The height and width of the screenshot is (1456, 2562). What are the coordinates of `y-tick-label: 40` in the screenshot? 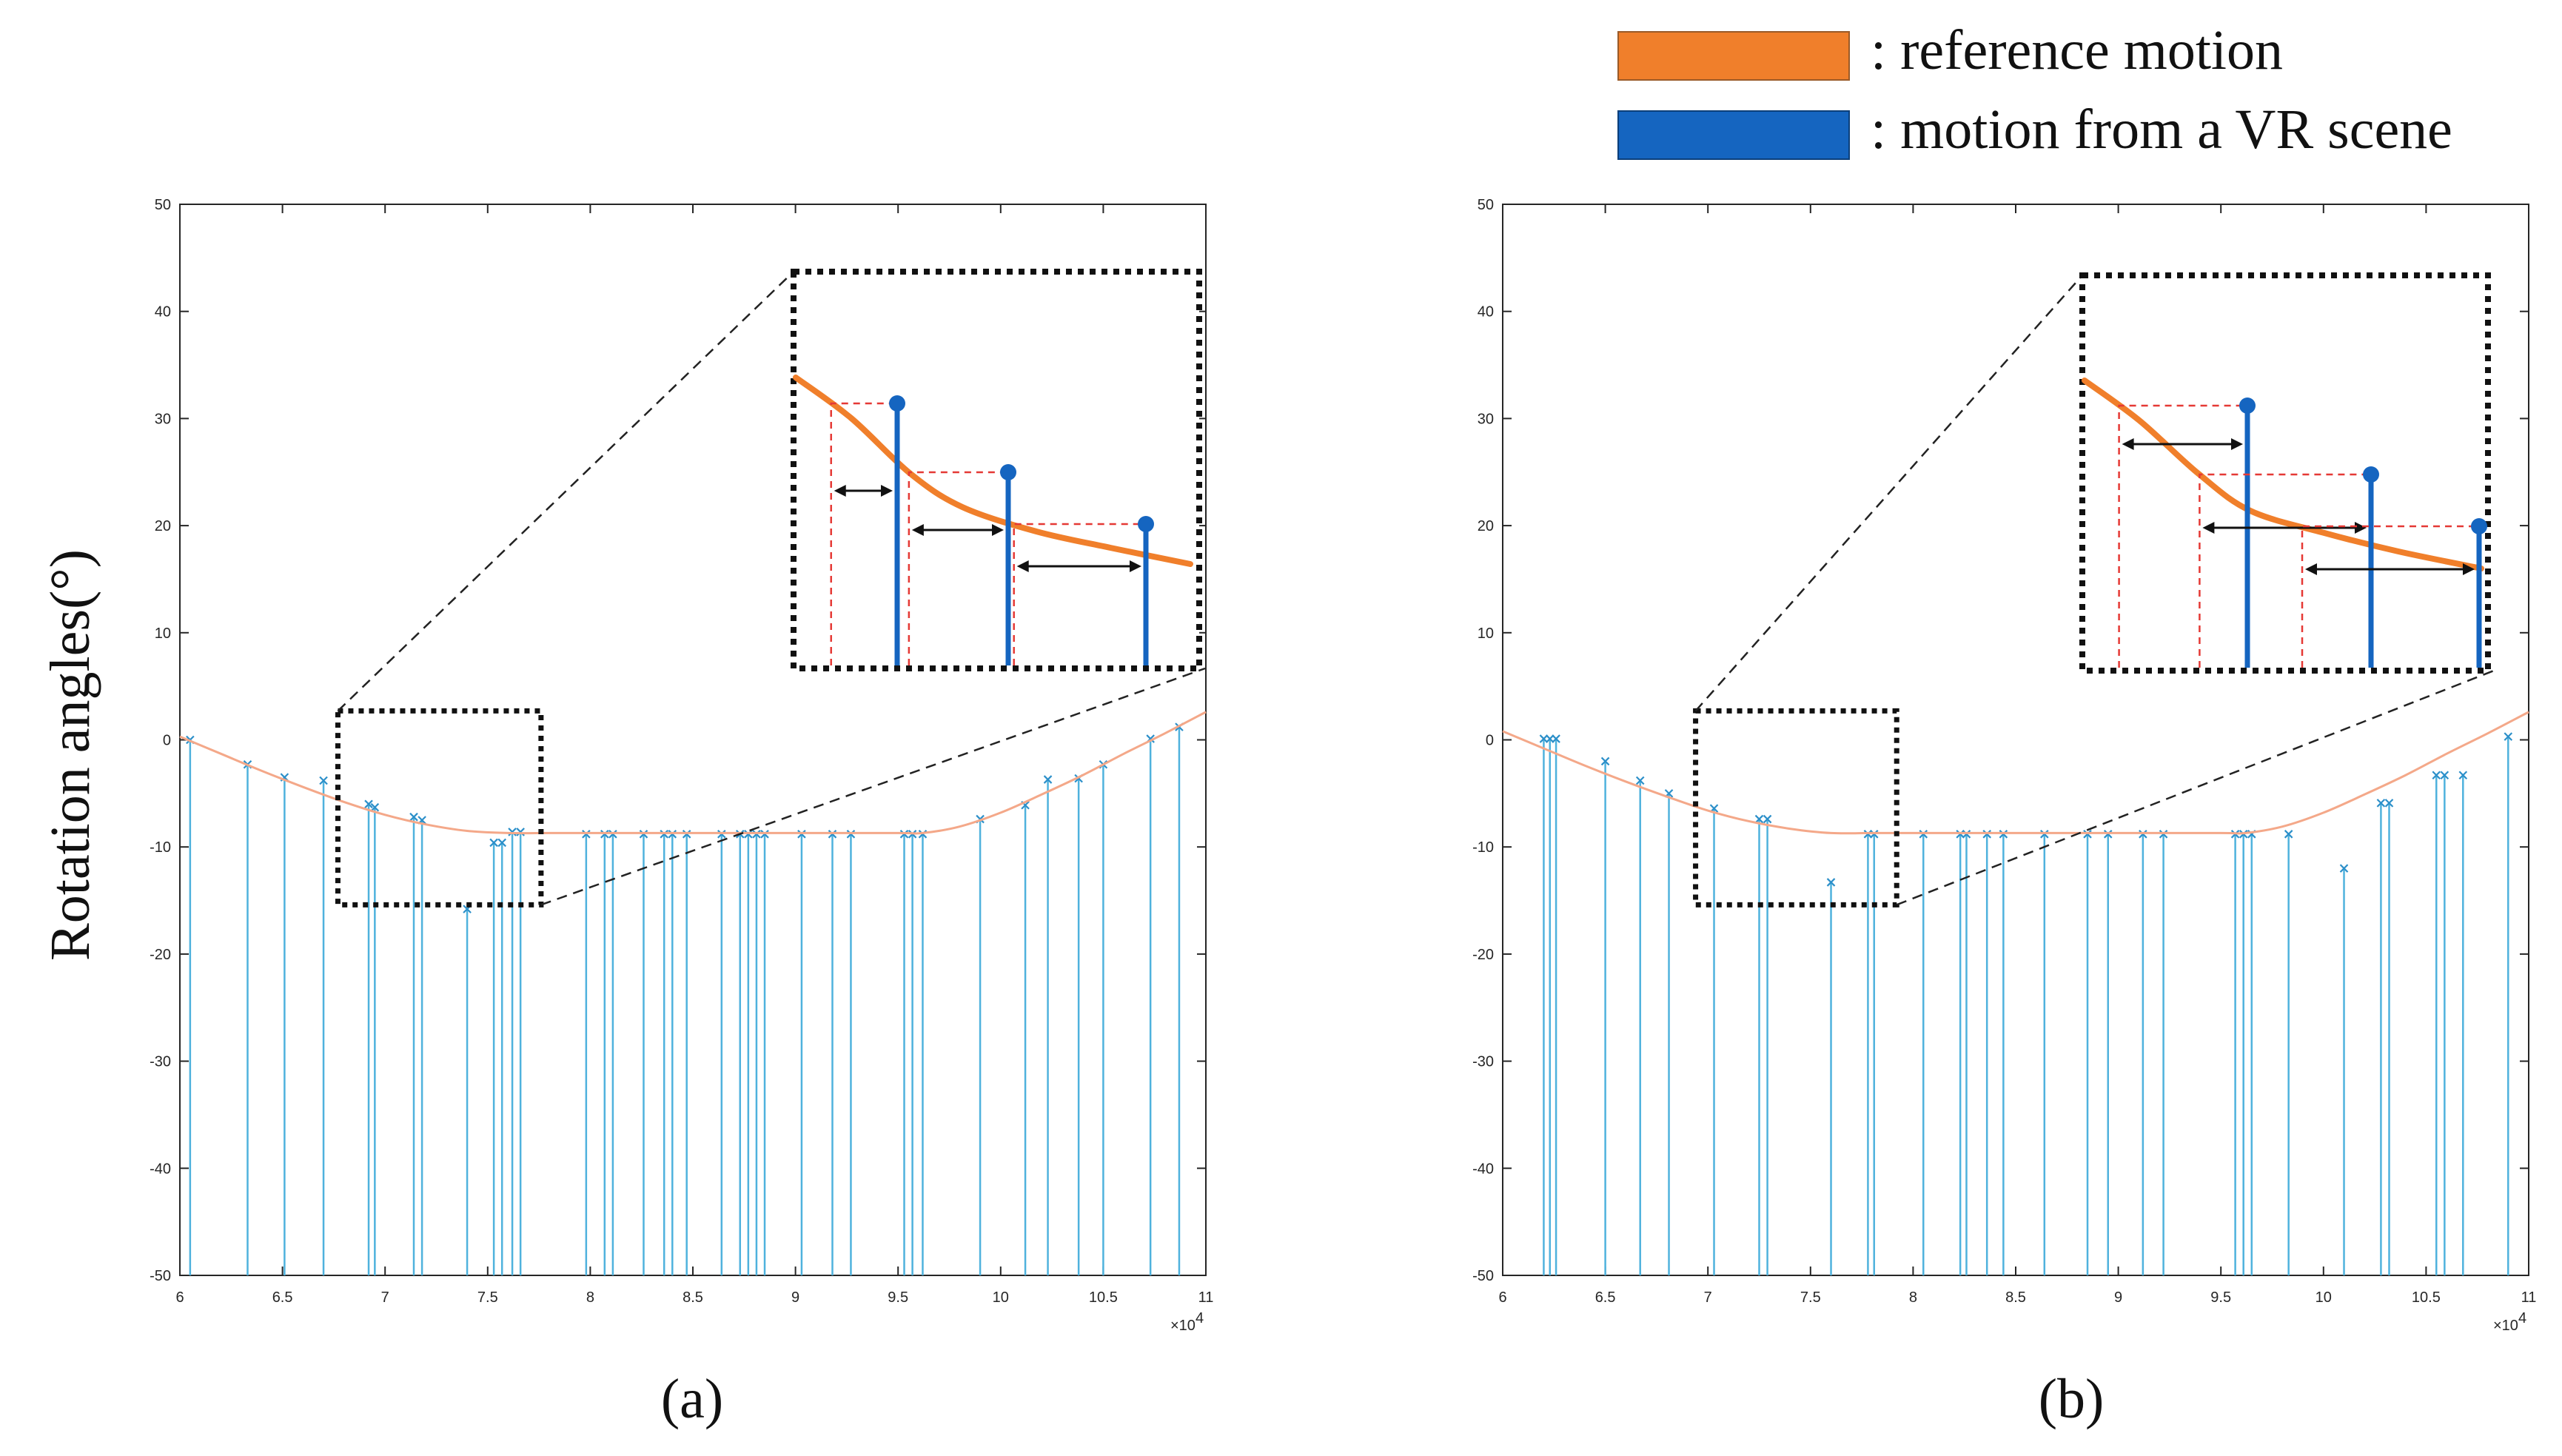 It's located at (1486, 312).